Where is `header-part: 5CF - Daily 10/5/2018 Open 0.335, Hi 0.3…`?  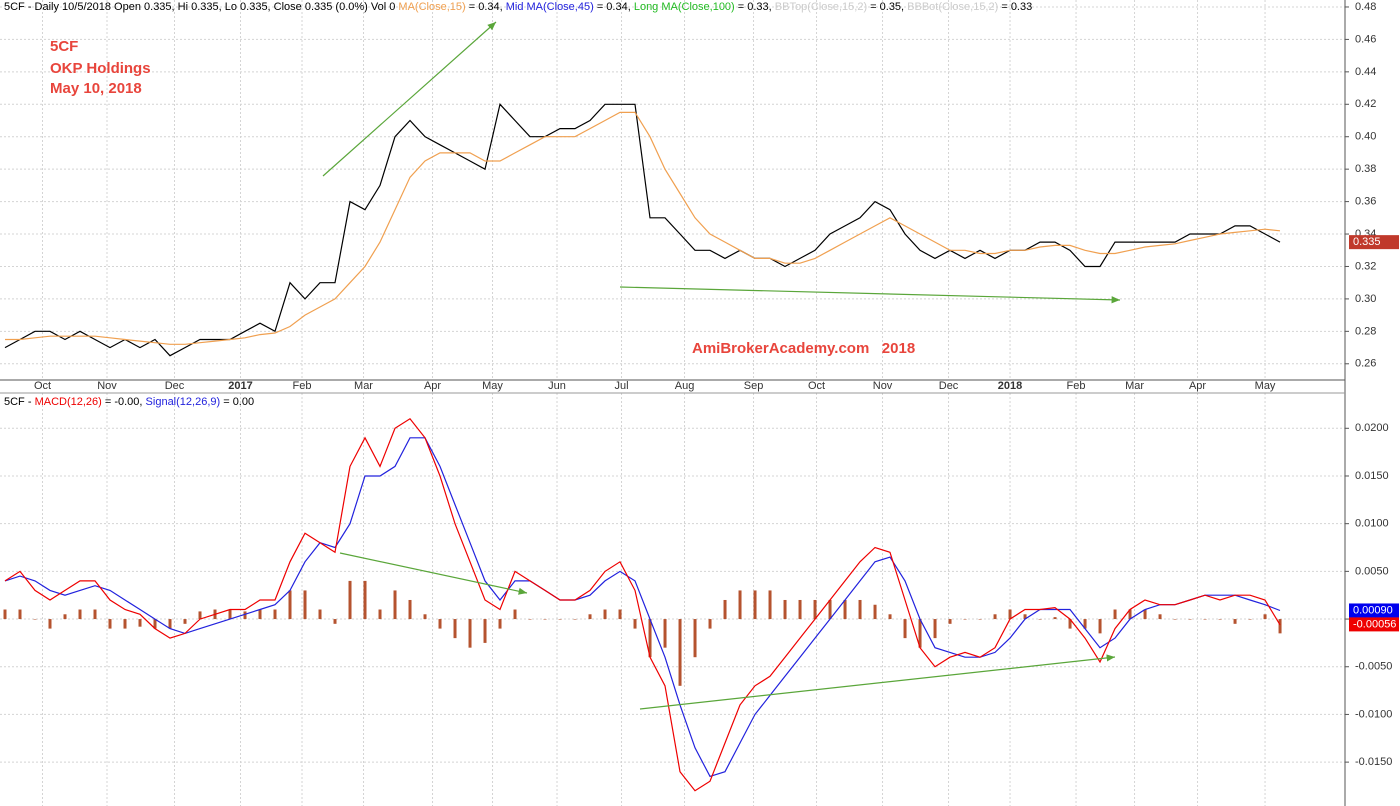 header-part: 5CF - Daily 10/5/2018 Open 0.335, Hi 0.3… is located at coordinates (201, 7).